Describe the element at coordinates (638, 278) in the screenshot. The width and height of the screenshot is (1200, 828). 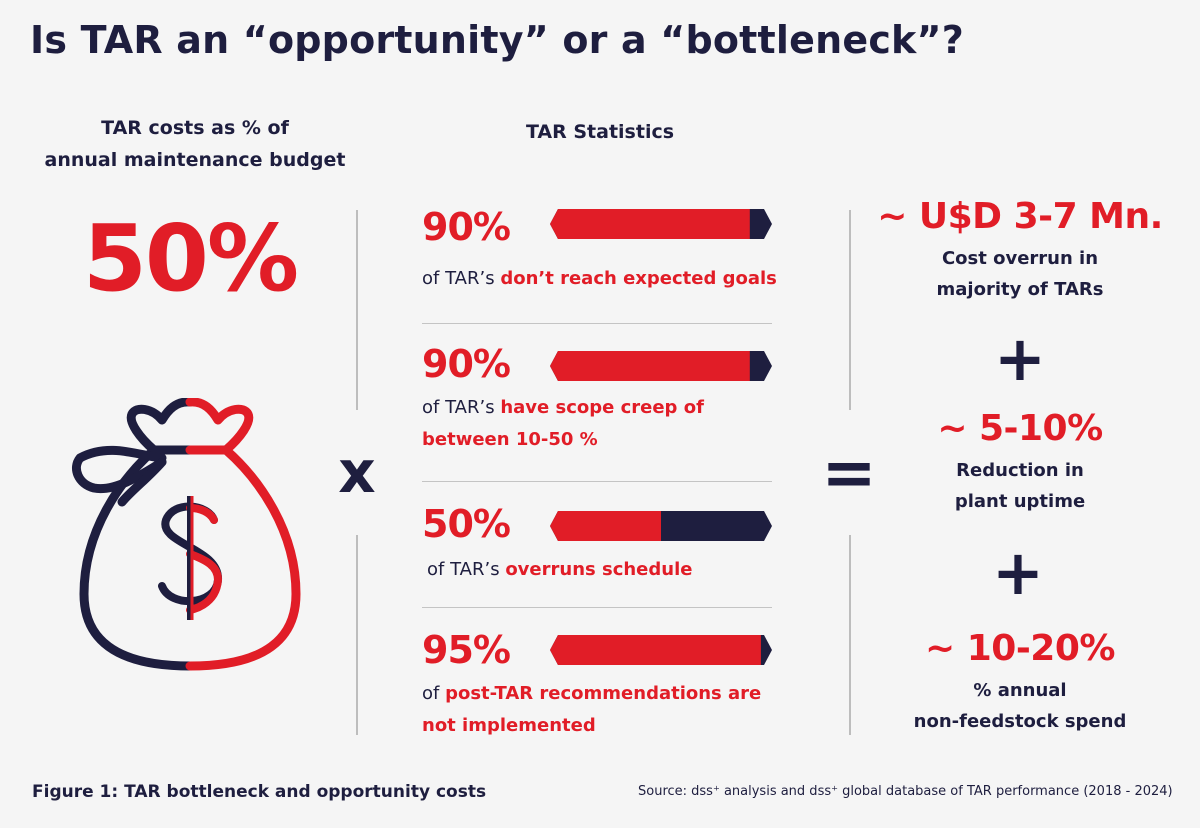
I see `stat-description-highlight: don’t reach expected goals` at that location.